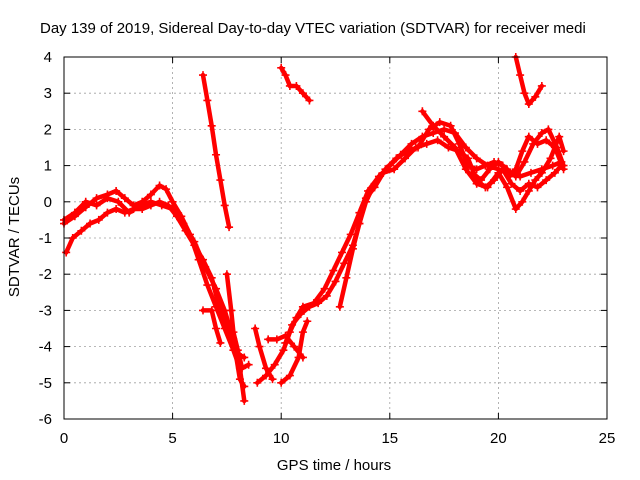  I want to click on y-tick-label: -5, so click(45, 383).